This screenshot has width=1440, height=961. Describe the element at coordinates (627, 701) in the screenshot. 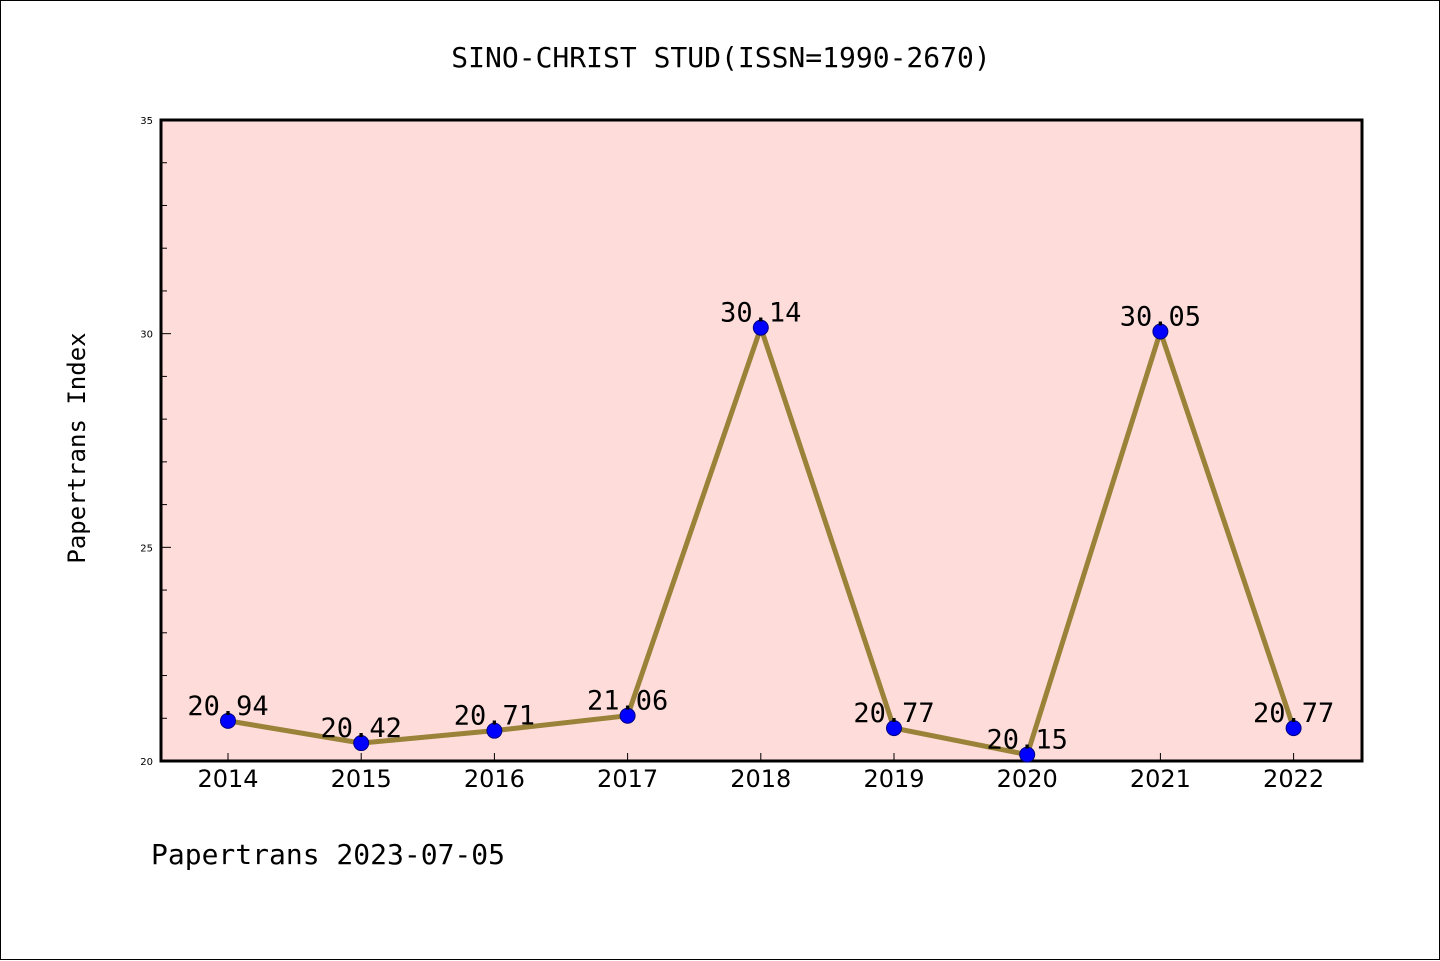

I see `data-label: 21.06` at that location.